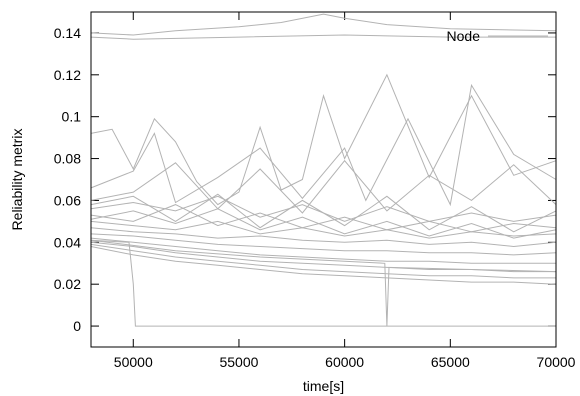  Describe the element at coordinates (344, 362) in the screenshot. I see `x-tick-label: 60000` at that location.